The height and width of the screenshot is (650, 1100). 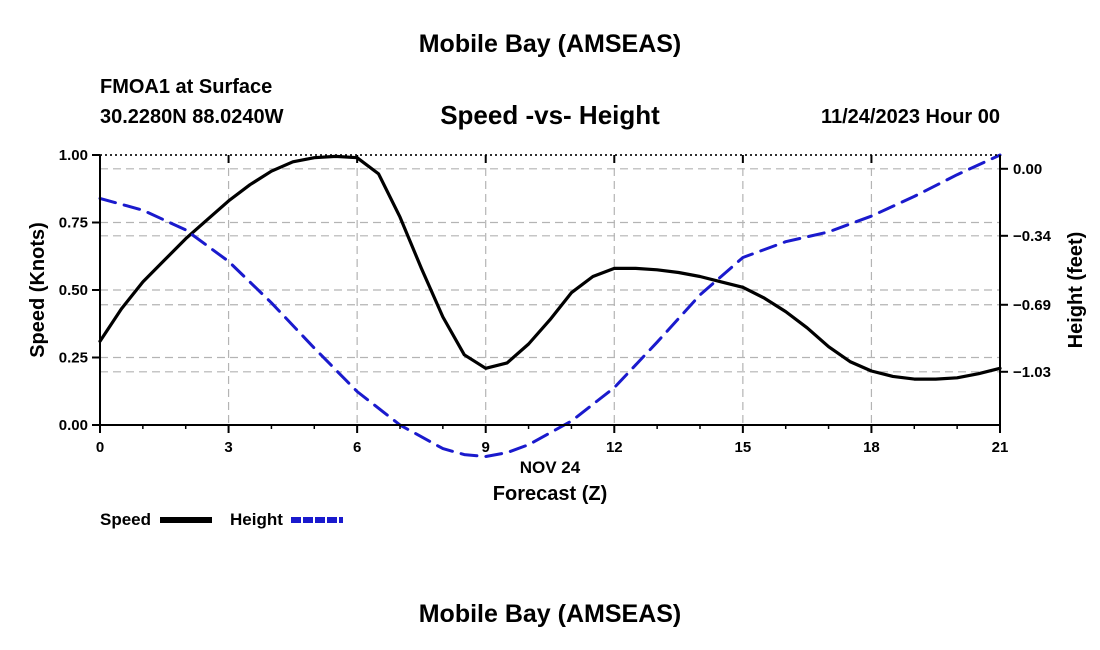 What do you see at coordinates (743, 447) in the screenshot?
I see `x-tick-label: 15` at bounding box center [743, 447].